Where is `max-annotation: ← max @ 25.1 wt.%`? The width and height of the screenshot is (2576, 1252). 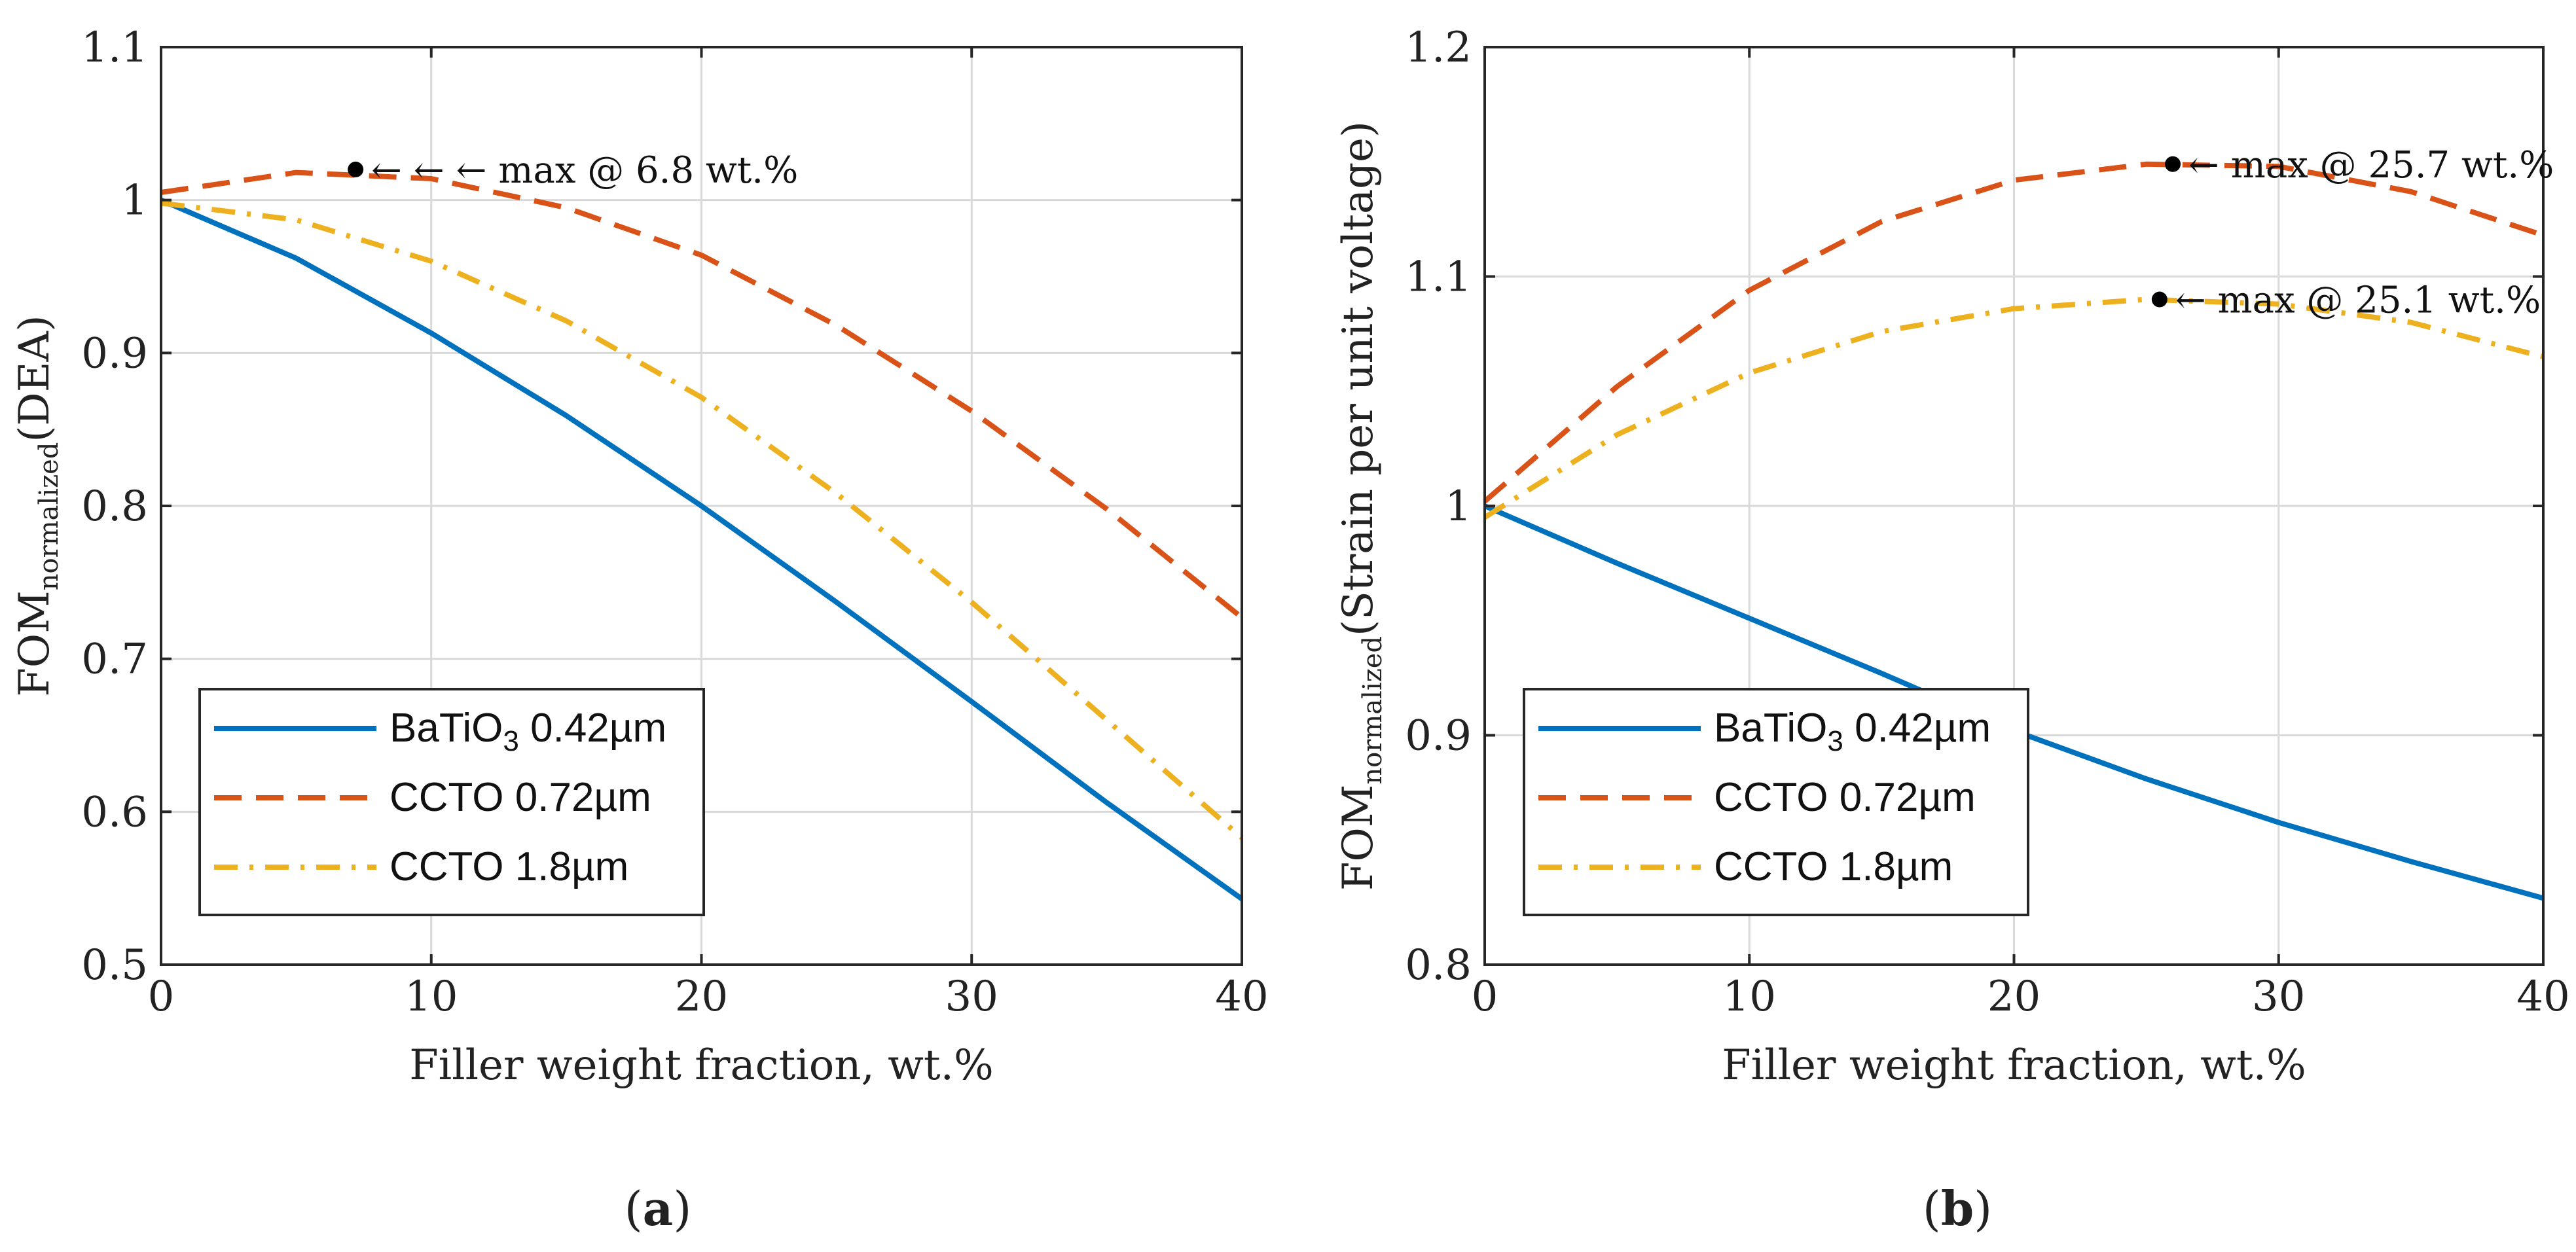 max-annotation: ← max @ 25.1 wt.% is located at coordinates (2358, 300).